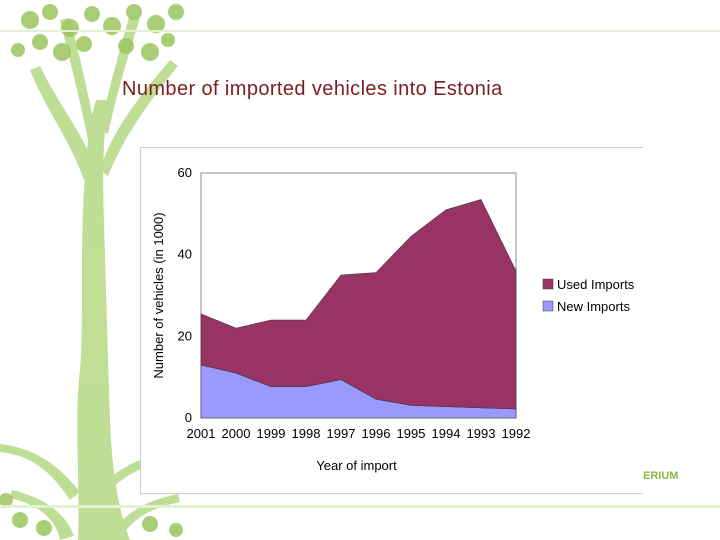  I want to click on legend-label: Used Imports, so click(596, 284).